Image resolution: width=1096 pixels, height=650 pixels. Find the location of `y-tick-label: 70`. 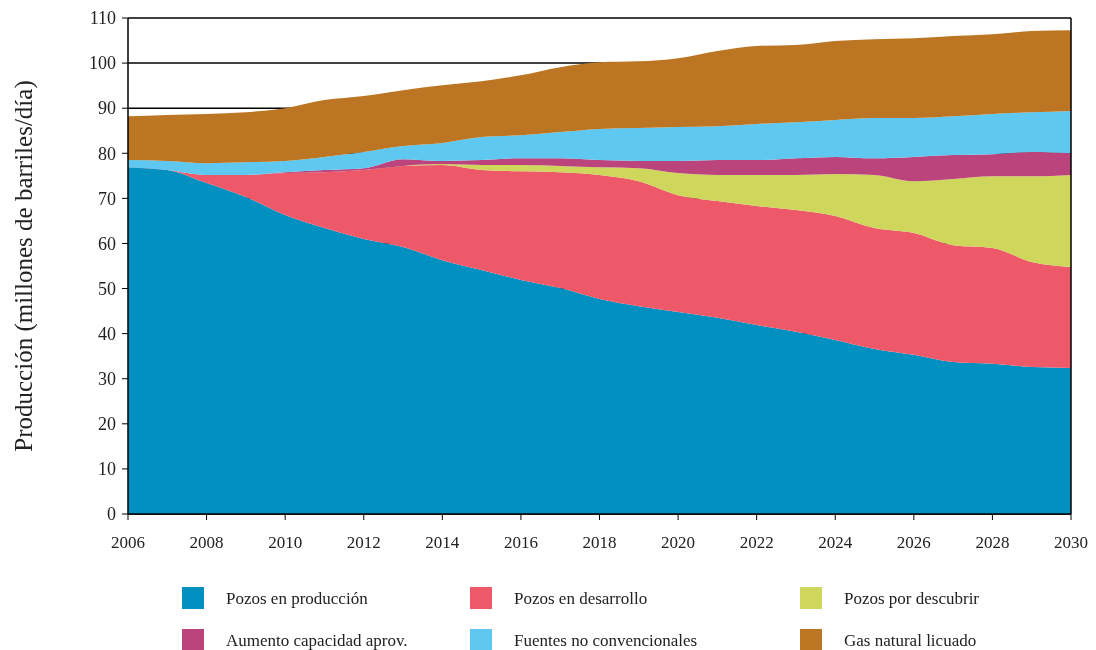

y-tick-label: 70 is located at coordinates (107, 198).